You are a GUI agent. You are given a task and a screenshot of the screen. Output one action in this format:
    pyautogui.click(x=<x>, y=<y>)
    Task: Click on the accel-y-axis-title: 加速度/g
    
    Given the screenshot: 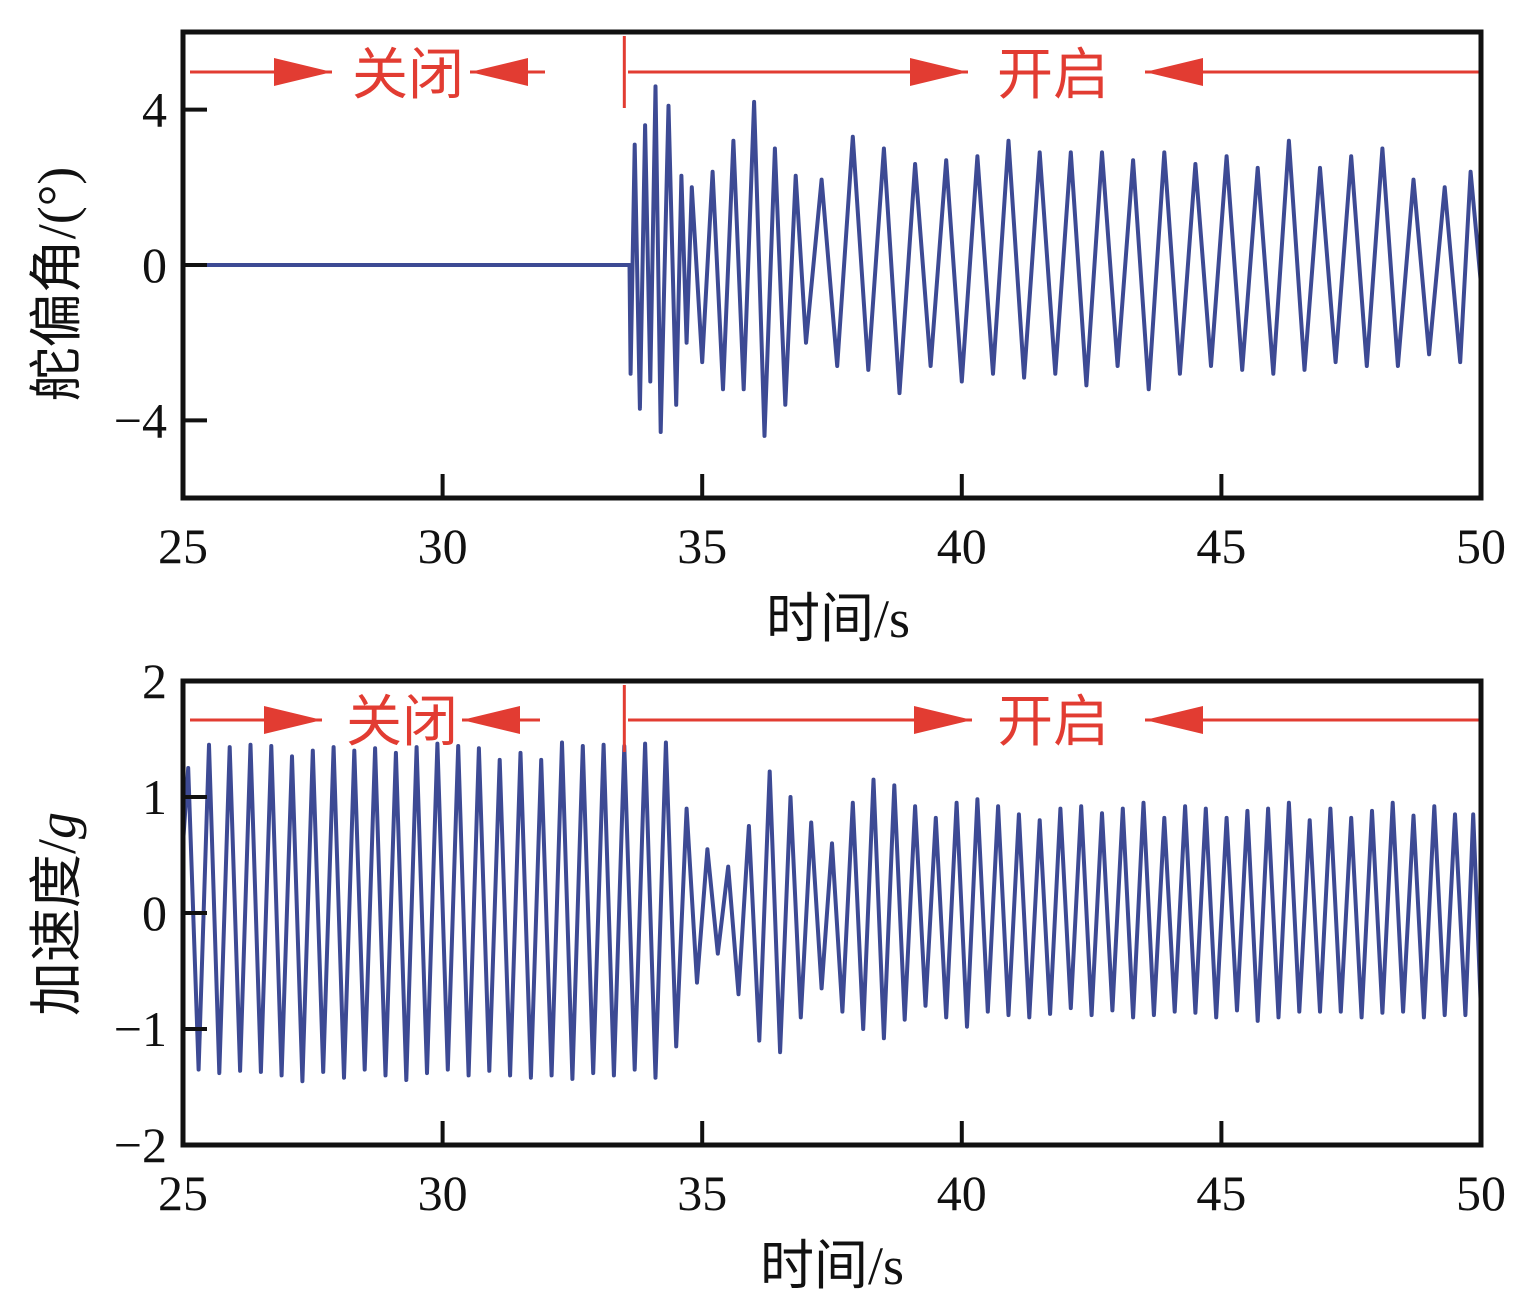 What is the action you would take?
    pyautogui.click(x=57, y=914)
    